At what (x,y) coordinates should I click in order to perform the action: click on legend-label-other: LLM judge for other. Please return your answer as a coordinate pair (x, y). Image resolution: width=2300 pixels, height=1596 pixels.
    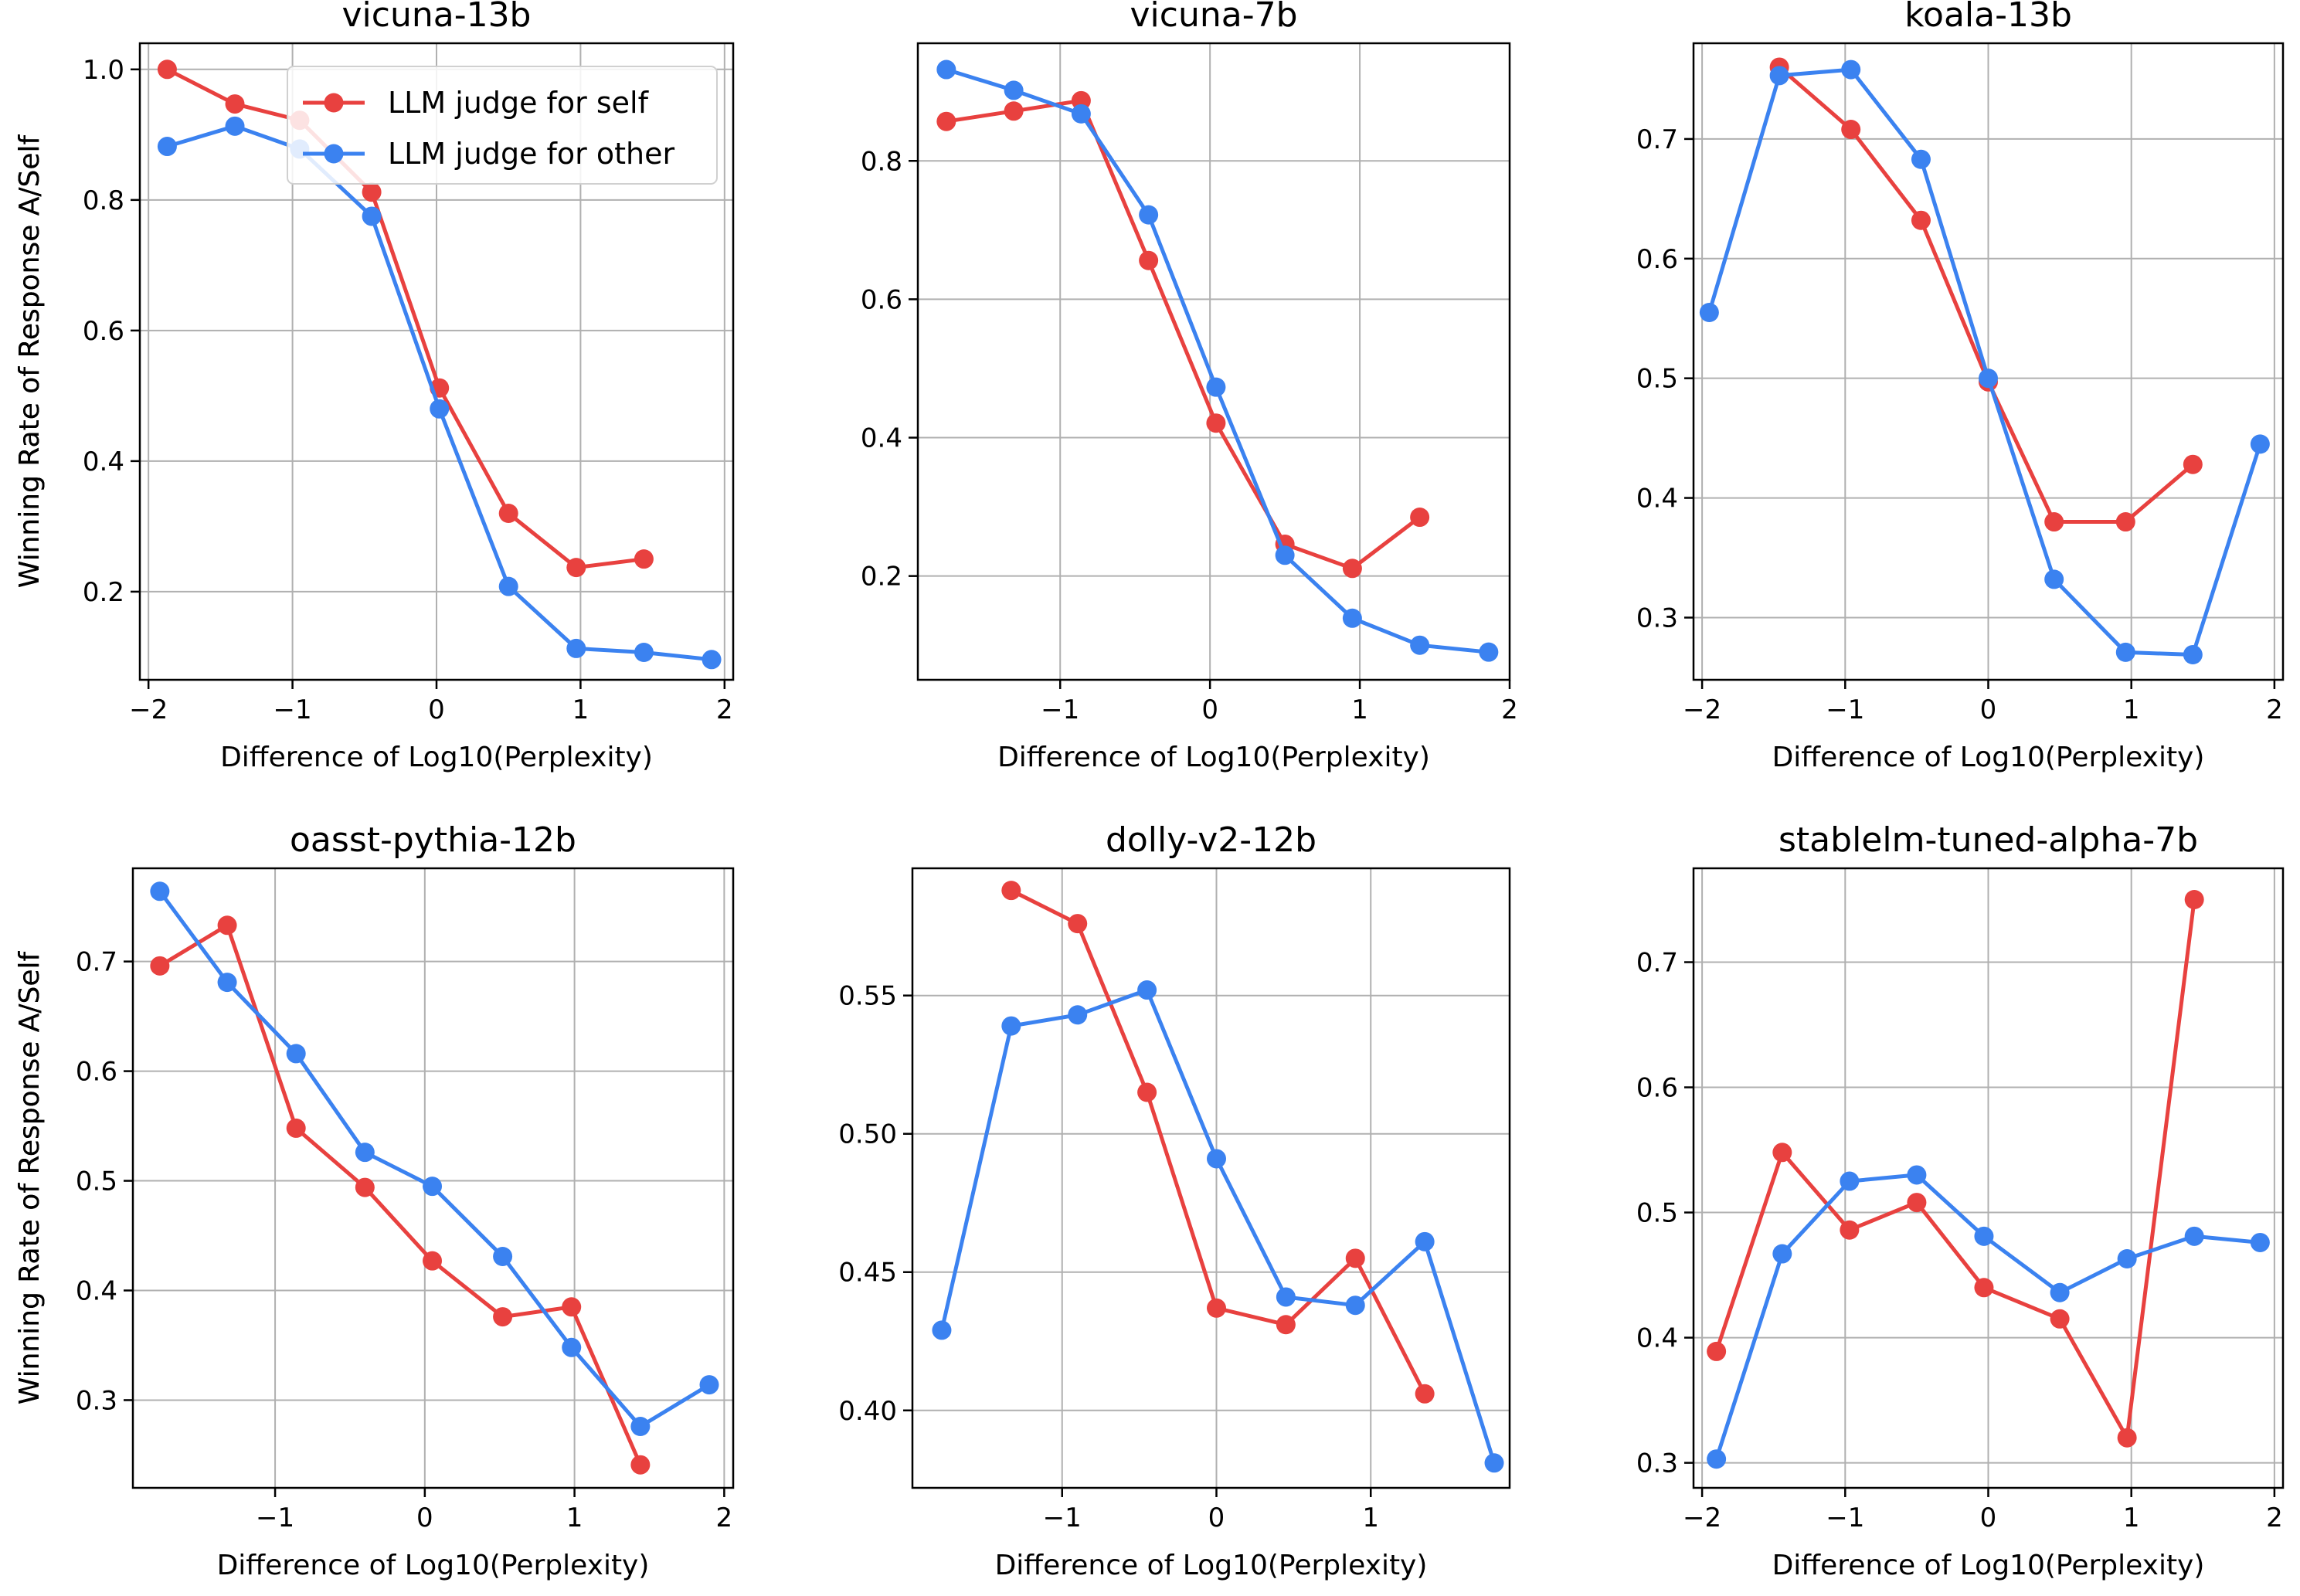
    Looking at the image, I should click on (531, 154).